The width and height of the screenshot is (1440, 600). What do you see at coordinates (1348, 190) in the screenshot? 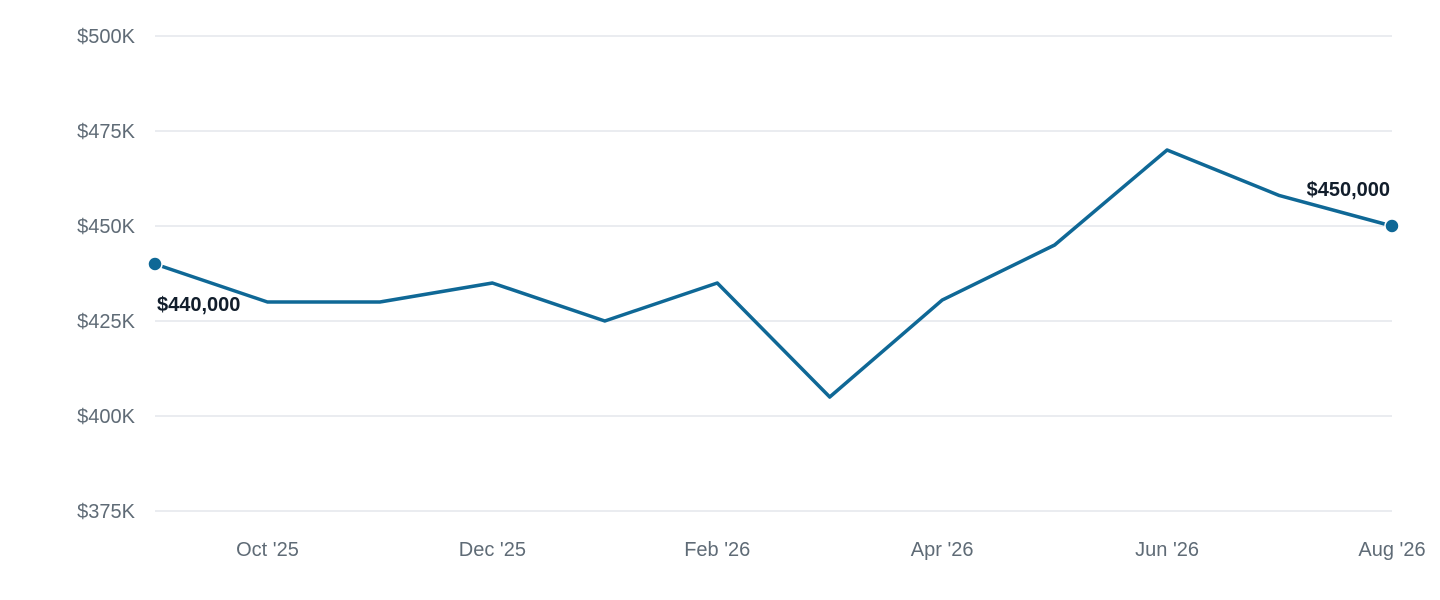
I see `data-label: $450,000` at bounding box center [1348, 190].